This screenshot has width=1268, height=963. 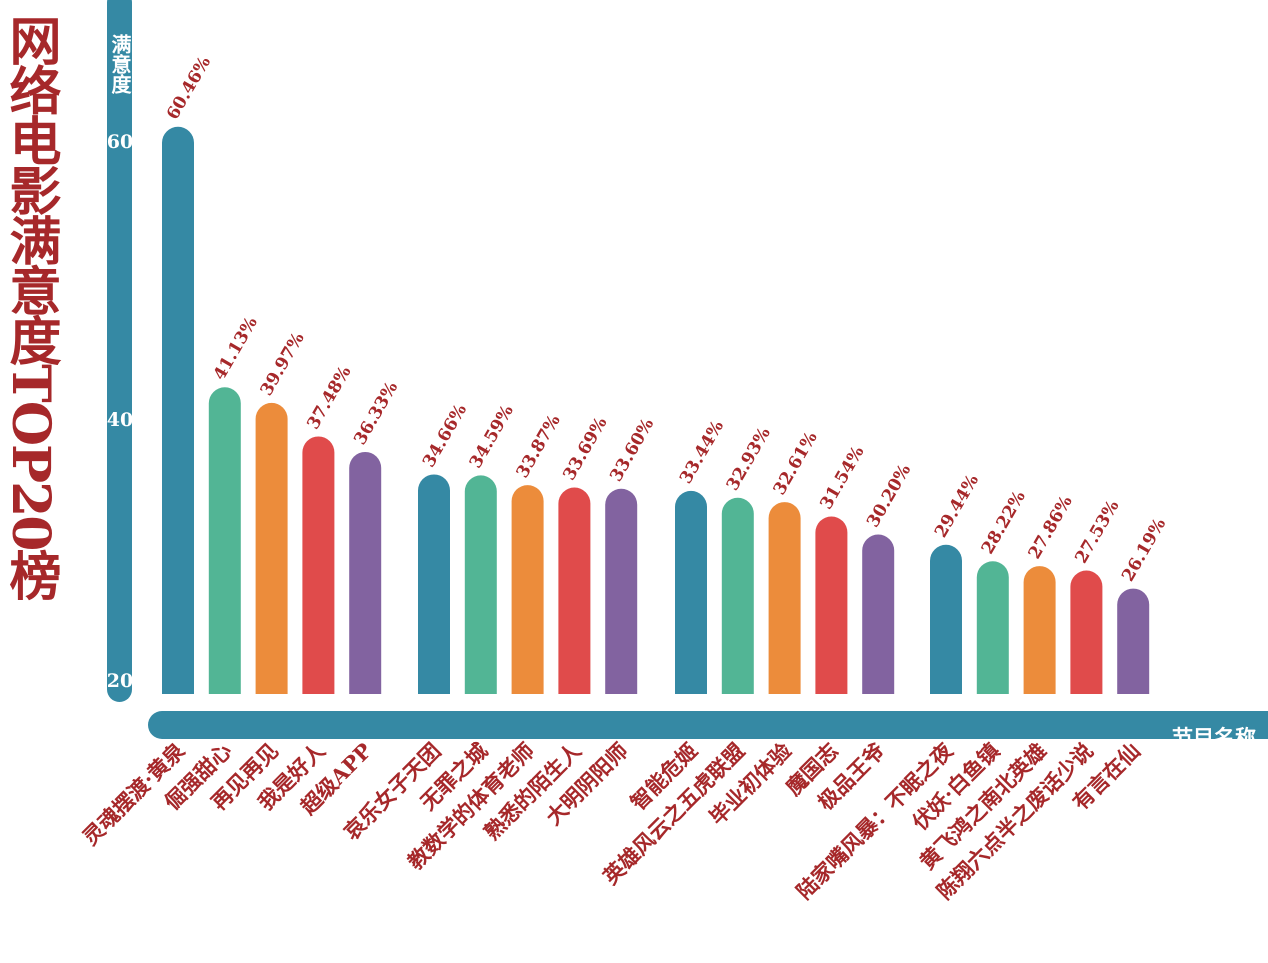 I want to click on y-axis-label: 满意度, so click(x=120, y=64).